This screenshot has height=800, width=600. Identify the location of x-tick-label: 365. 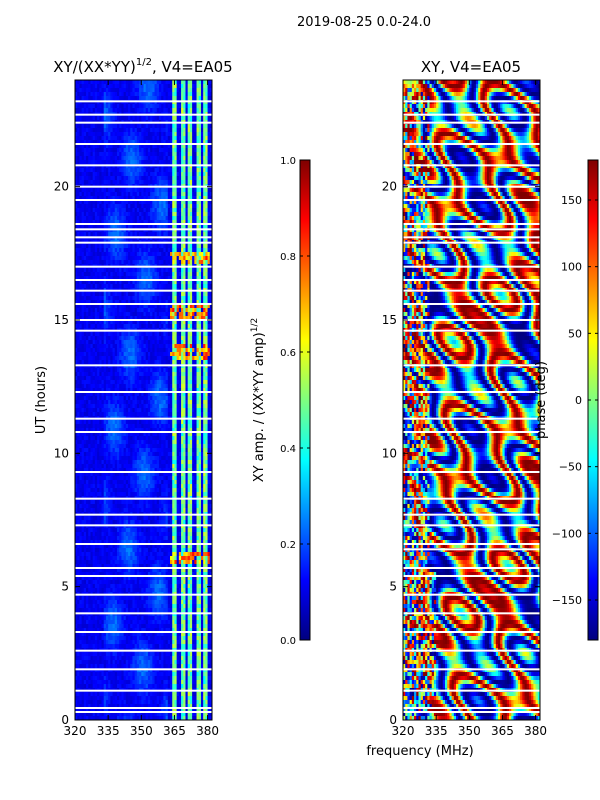
(174, 731).